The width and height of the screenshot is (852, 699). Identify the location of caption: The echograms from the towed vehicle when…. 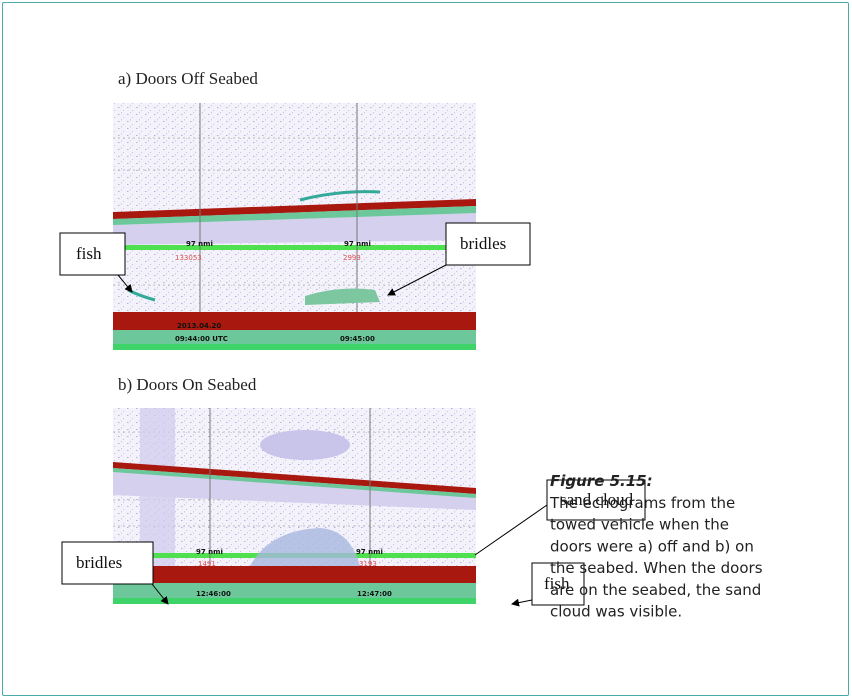
(656, 557).